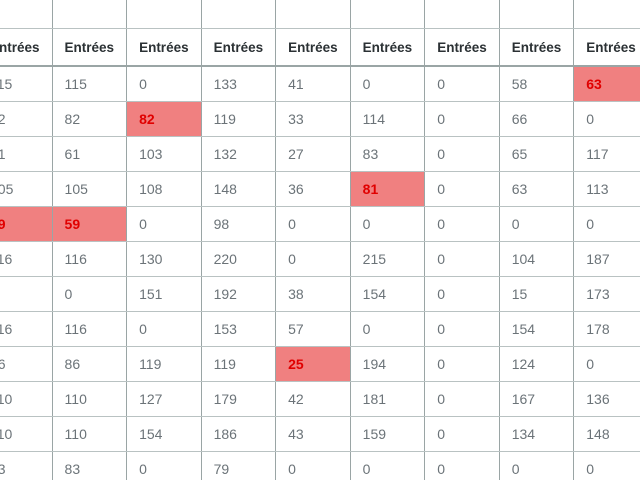 The height and width of the screenshot is (480, 640). Describe the element at coordinates (537, 294) in the screenshot. I see `table-cell: 15` at that location.